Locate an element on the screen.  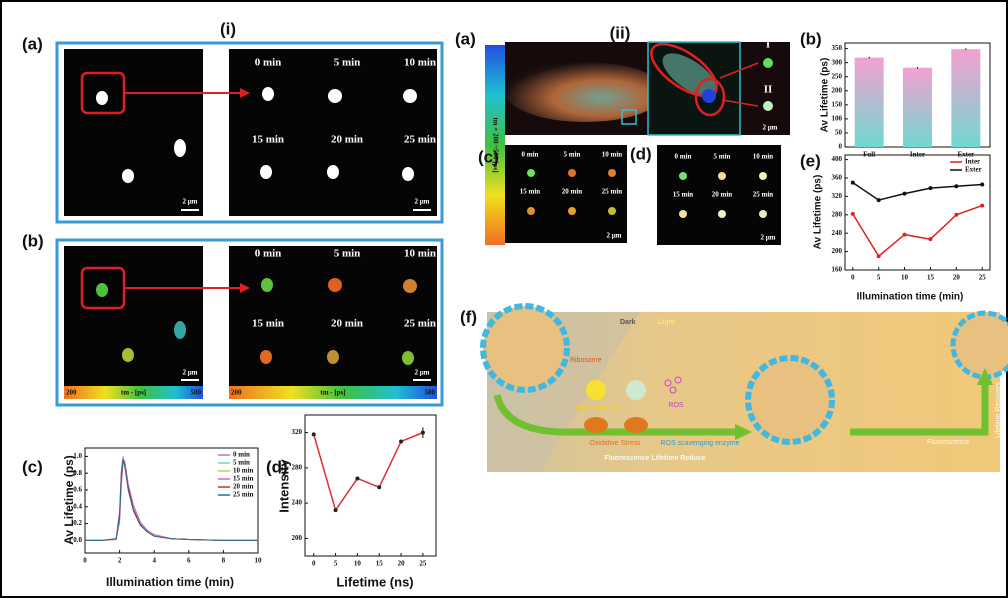
y-tick-label: 400 is located at coordinates (837, 159).